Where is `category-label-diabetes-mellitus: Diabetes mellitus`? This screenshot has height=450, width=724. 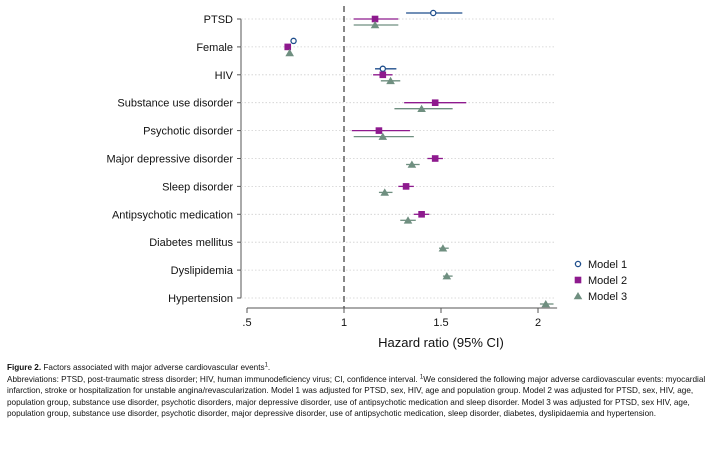 category-label-diabetes-mellitus: Diabetes mellitus is located at coordinates (191, 243).